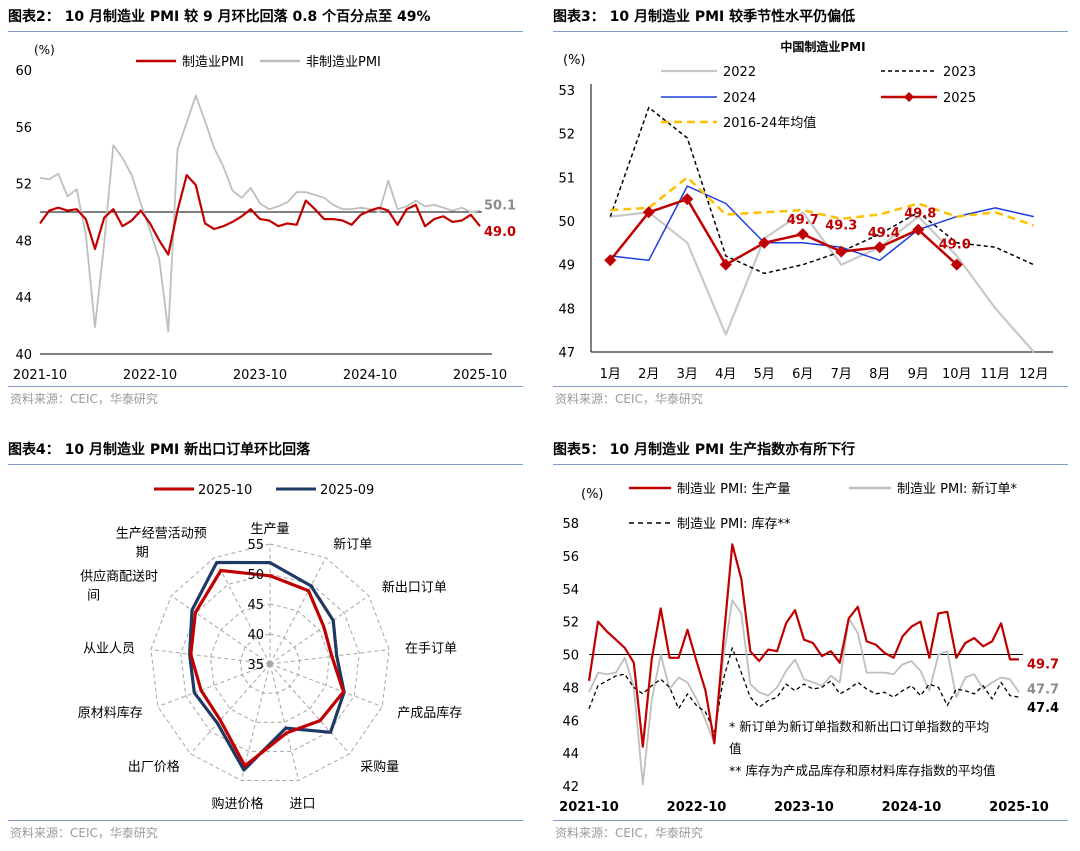  What do you see at coordinates (725, 374) in the screenshot?
I see `x-tick-label: 4月` at bounding box center [725, 374].